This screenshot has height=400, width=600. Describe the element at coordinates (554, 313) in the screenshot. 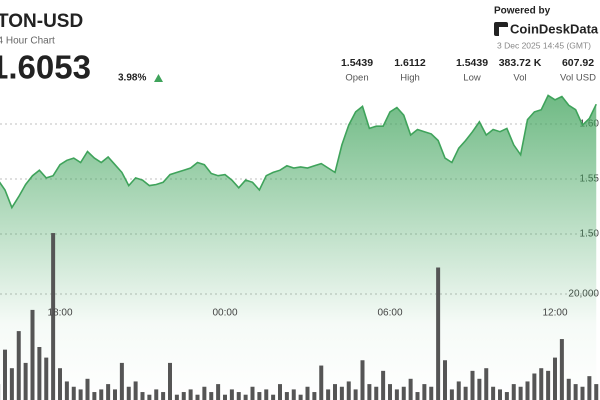

I see `x-tick-label: 12:00` at that location.